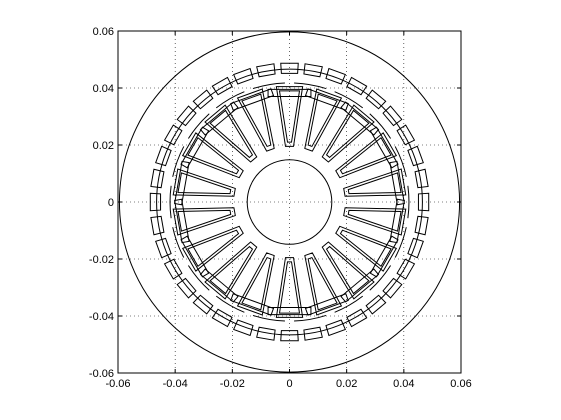 The image size is (561, 420). Describe the element at coordinates (403, 384) in the screenshot. I see `x-tick-label: 0.04` at that location.